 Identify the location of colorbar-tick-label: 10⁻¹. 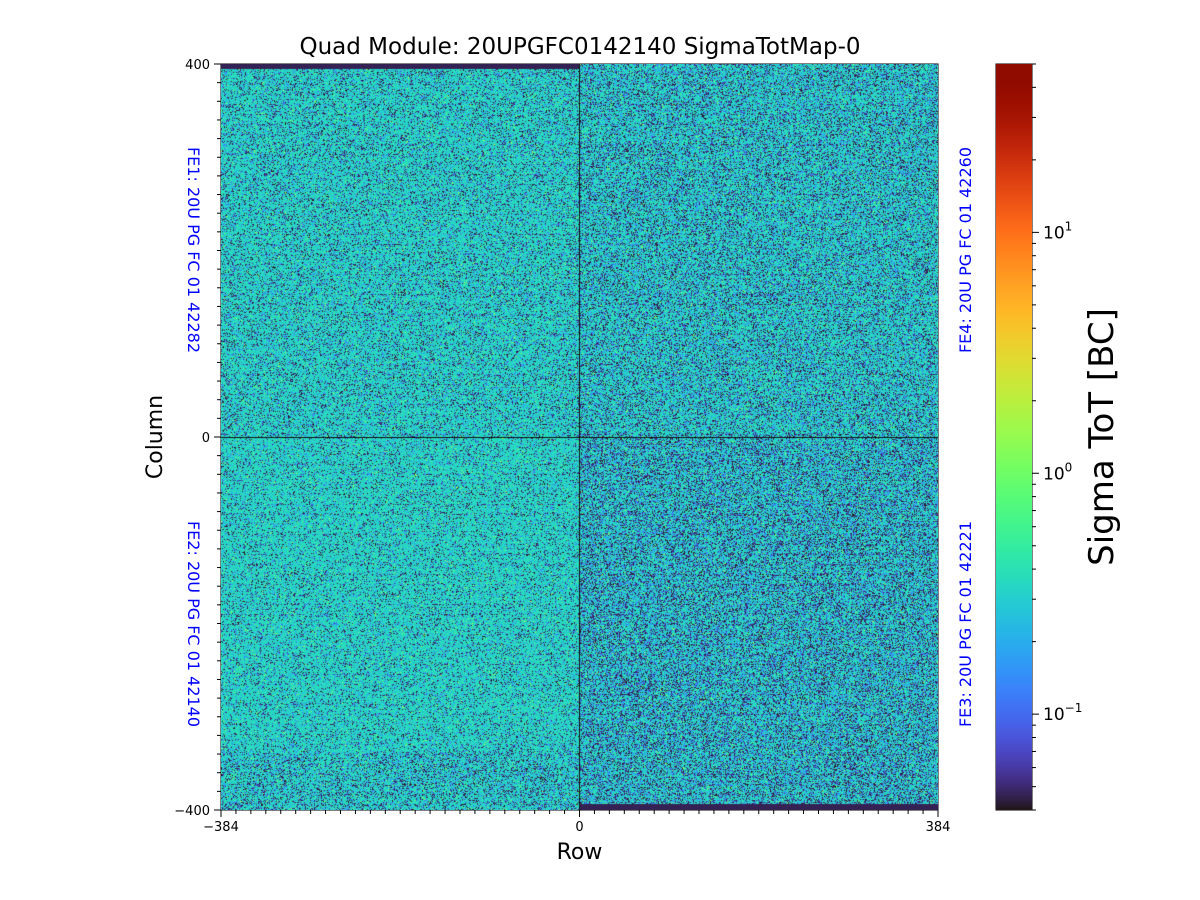
(1062, 713).